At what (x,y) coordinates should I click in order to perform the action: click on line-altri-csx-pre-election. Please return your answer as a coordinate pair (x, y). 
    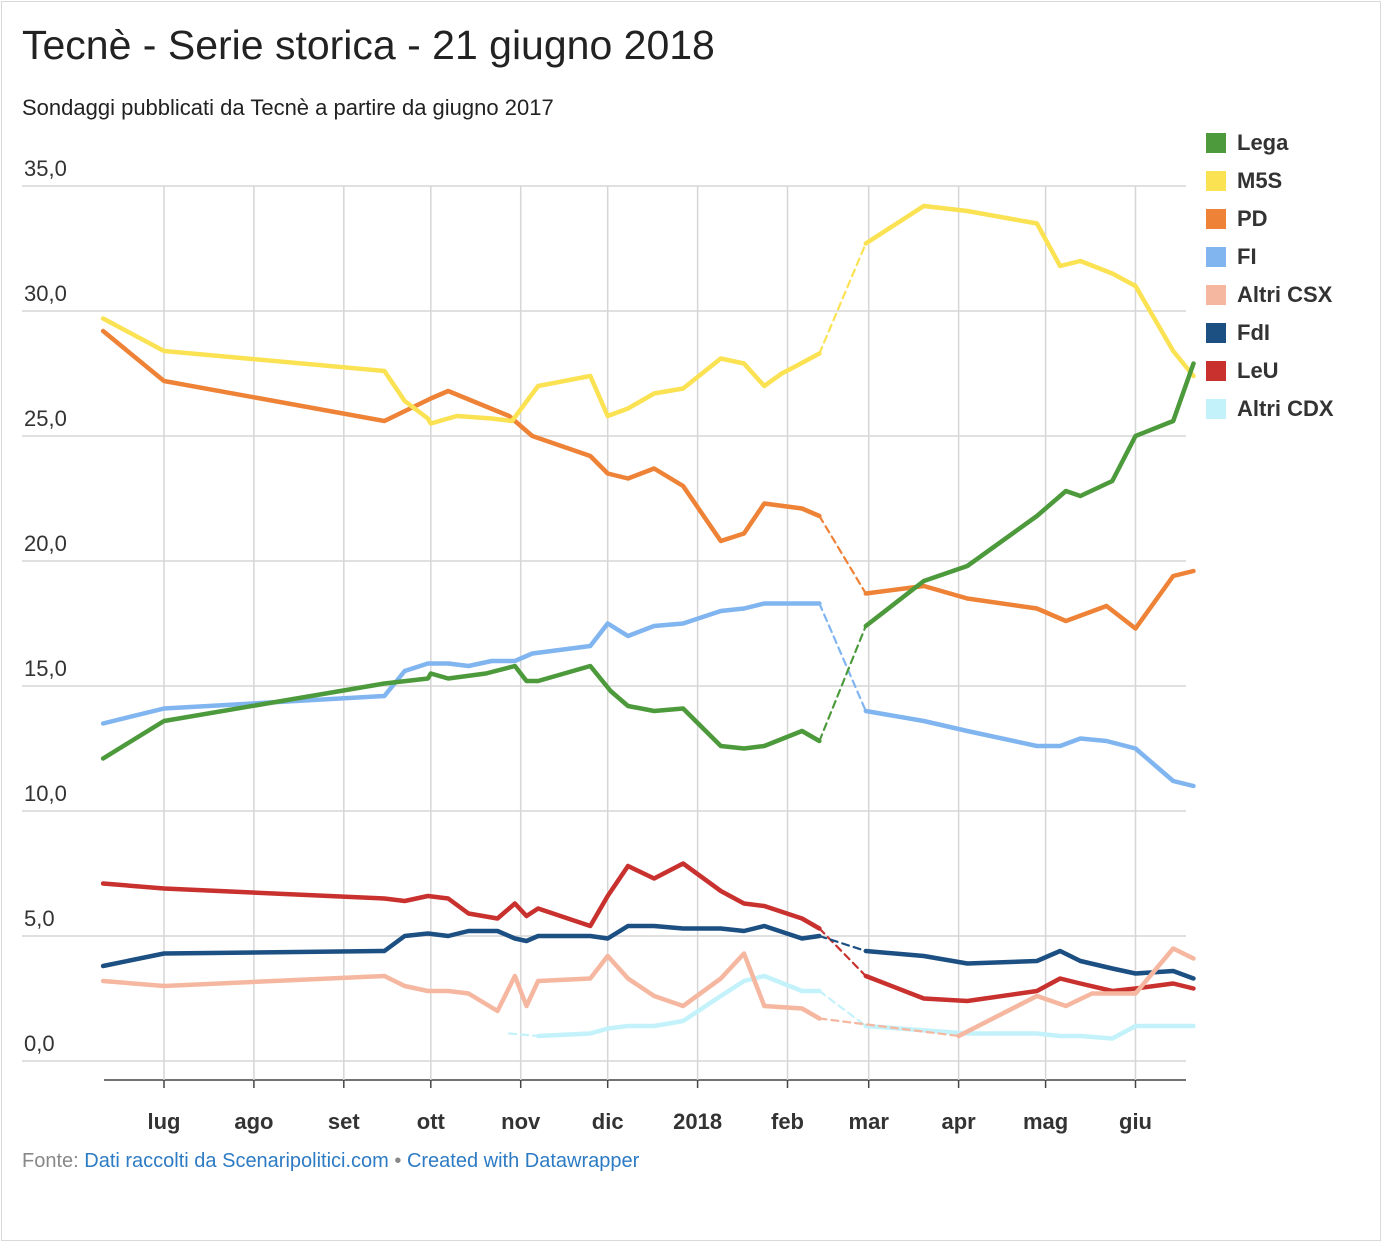
    Looking at the image, I should click on (461, 986).